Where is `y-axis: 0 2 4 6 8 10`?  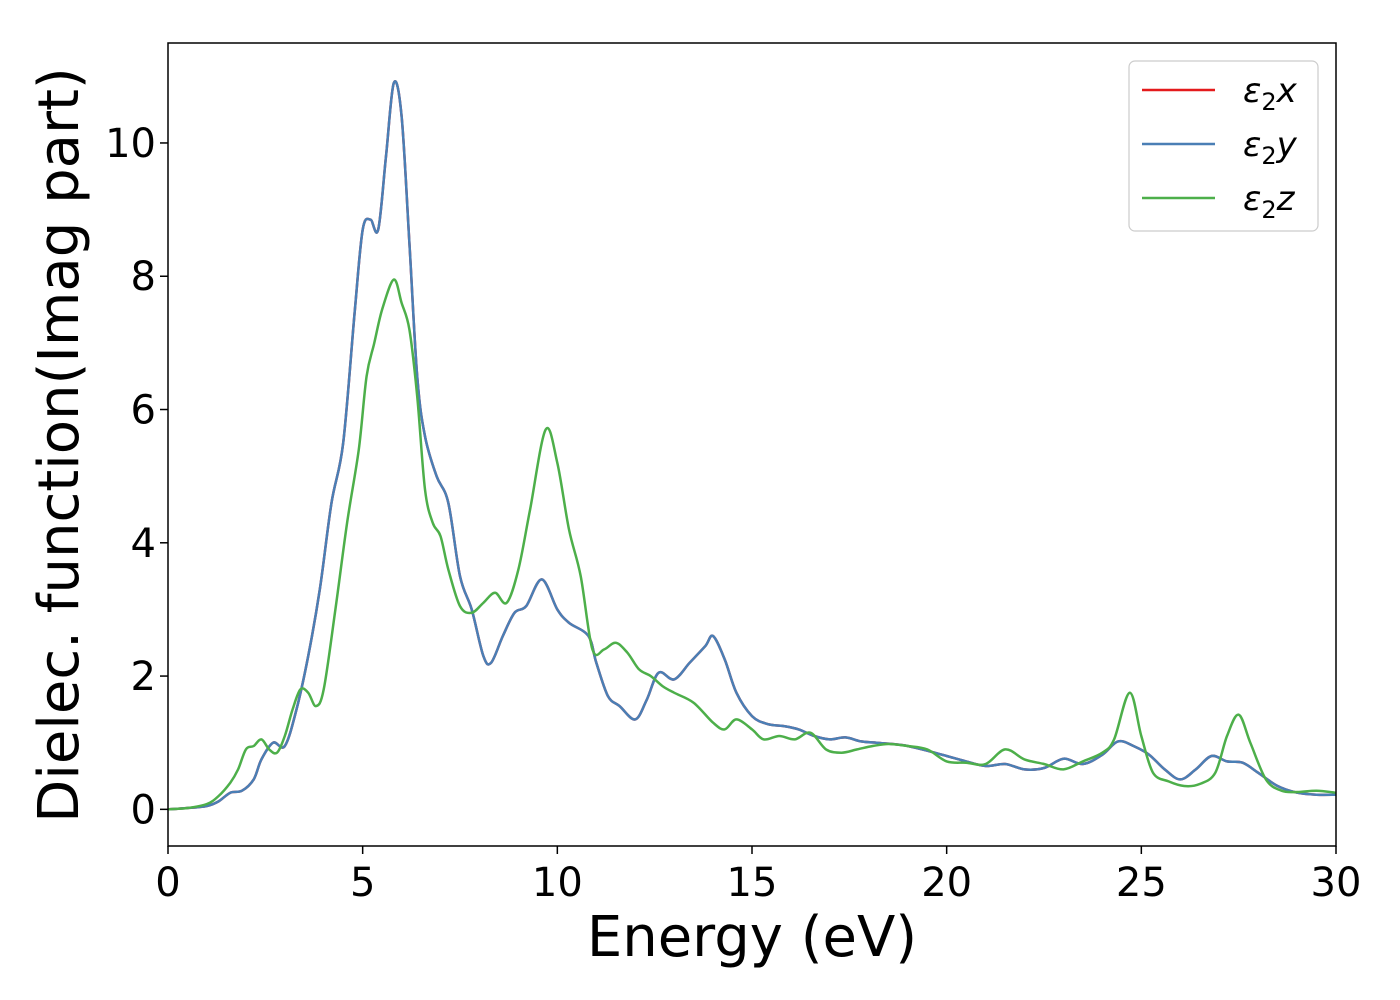 y-axis: 0 2 4 6 8 10 is located at coordinates (136, 477).